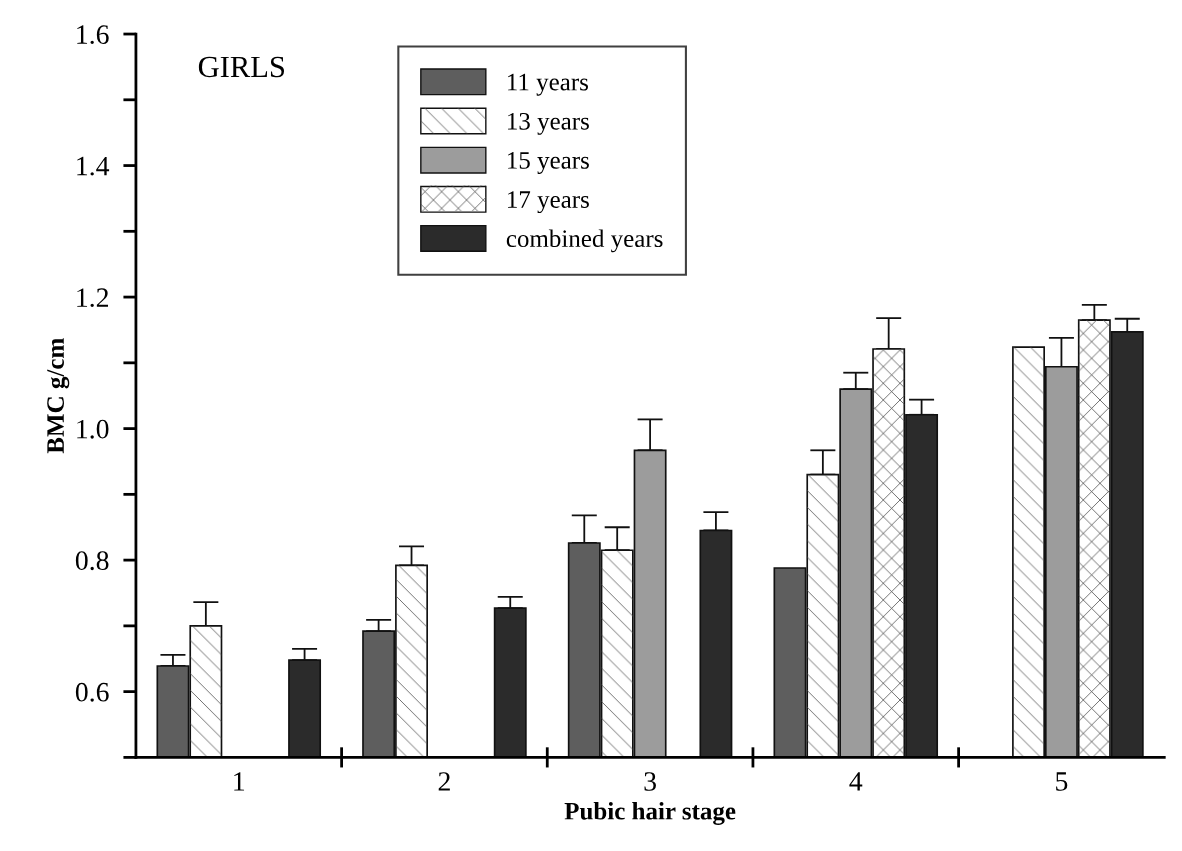 The image size is (1182, 851). What do you see at coordinates (856, 781) in the screenshot?
I see `x-tick-label: 4` at bounding box center [856, 781].